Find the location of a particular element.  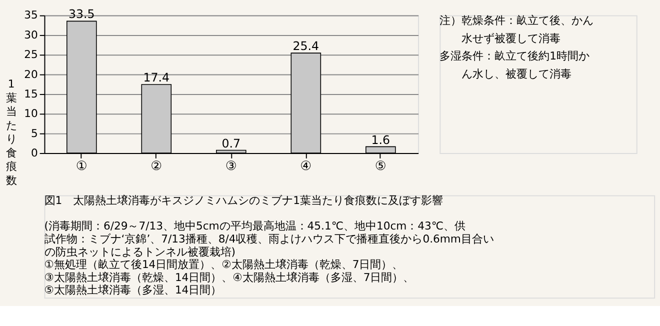

x-tick-label: ④ is located at coordinates (306, 166).